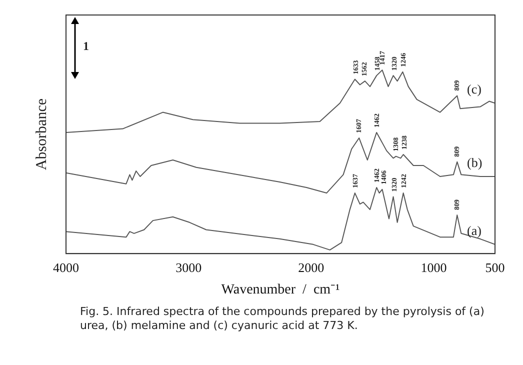 Image resolution: width=523 pixels, height=365 pixels. I want to click on x-axis-title: Wavenumber / cm⁻¹, so click(280, 290).